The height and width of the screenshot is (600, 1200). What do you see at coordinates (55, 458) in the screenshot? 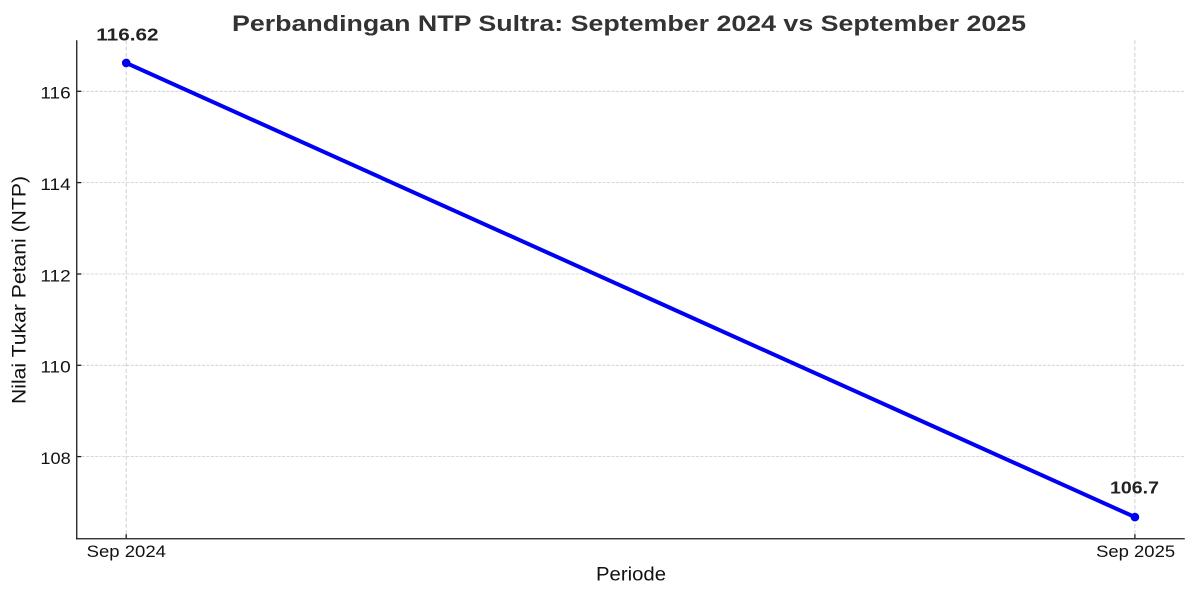
I see `svg-text: 108` at bounding box center [55, 458].